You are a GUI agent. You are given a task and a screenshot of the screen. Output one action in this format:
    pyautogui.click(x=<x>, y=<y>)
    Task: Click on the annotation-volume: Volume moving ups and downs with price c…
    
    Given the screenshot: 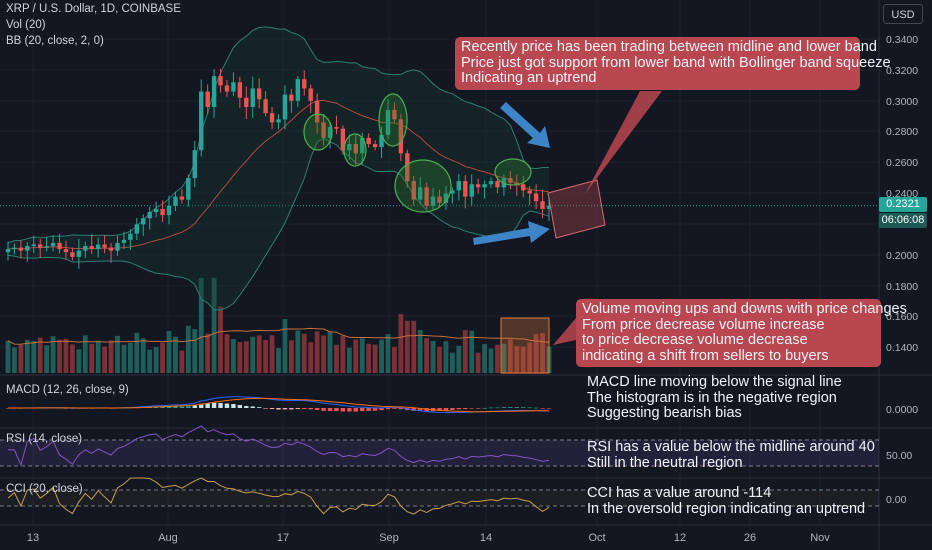 What is the action you would take?
    pyautogui.click(x=741, y=333)
    